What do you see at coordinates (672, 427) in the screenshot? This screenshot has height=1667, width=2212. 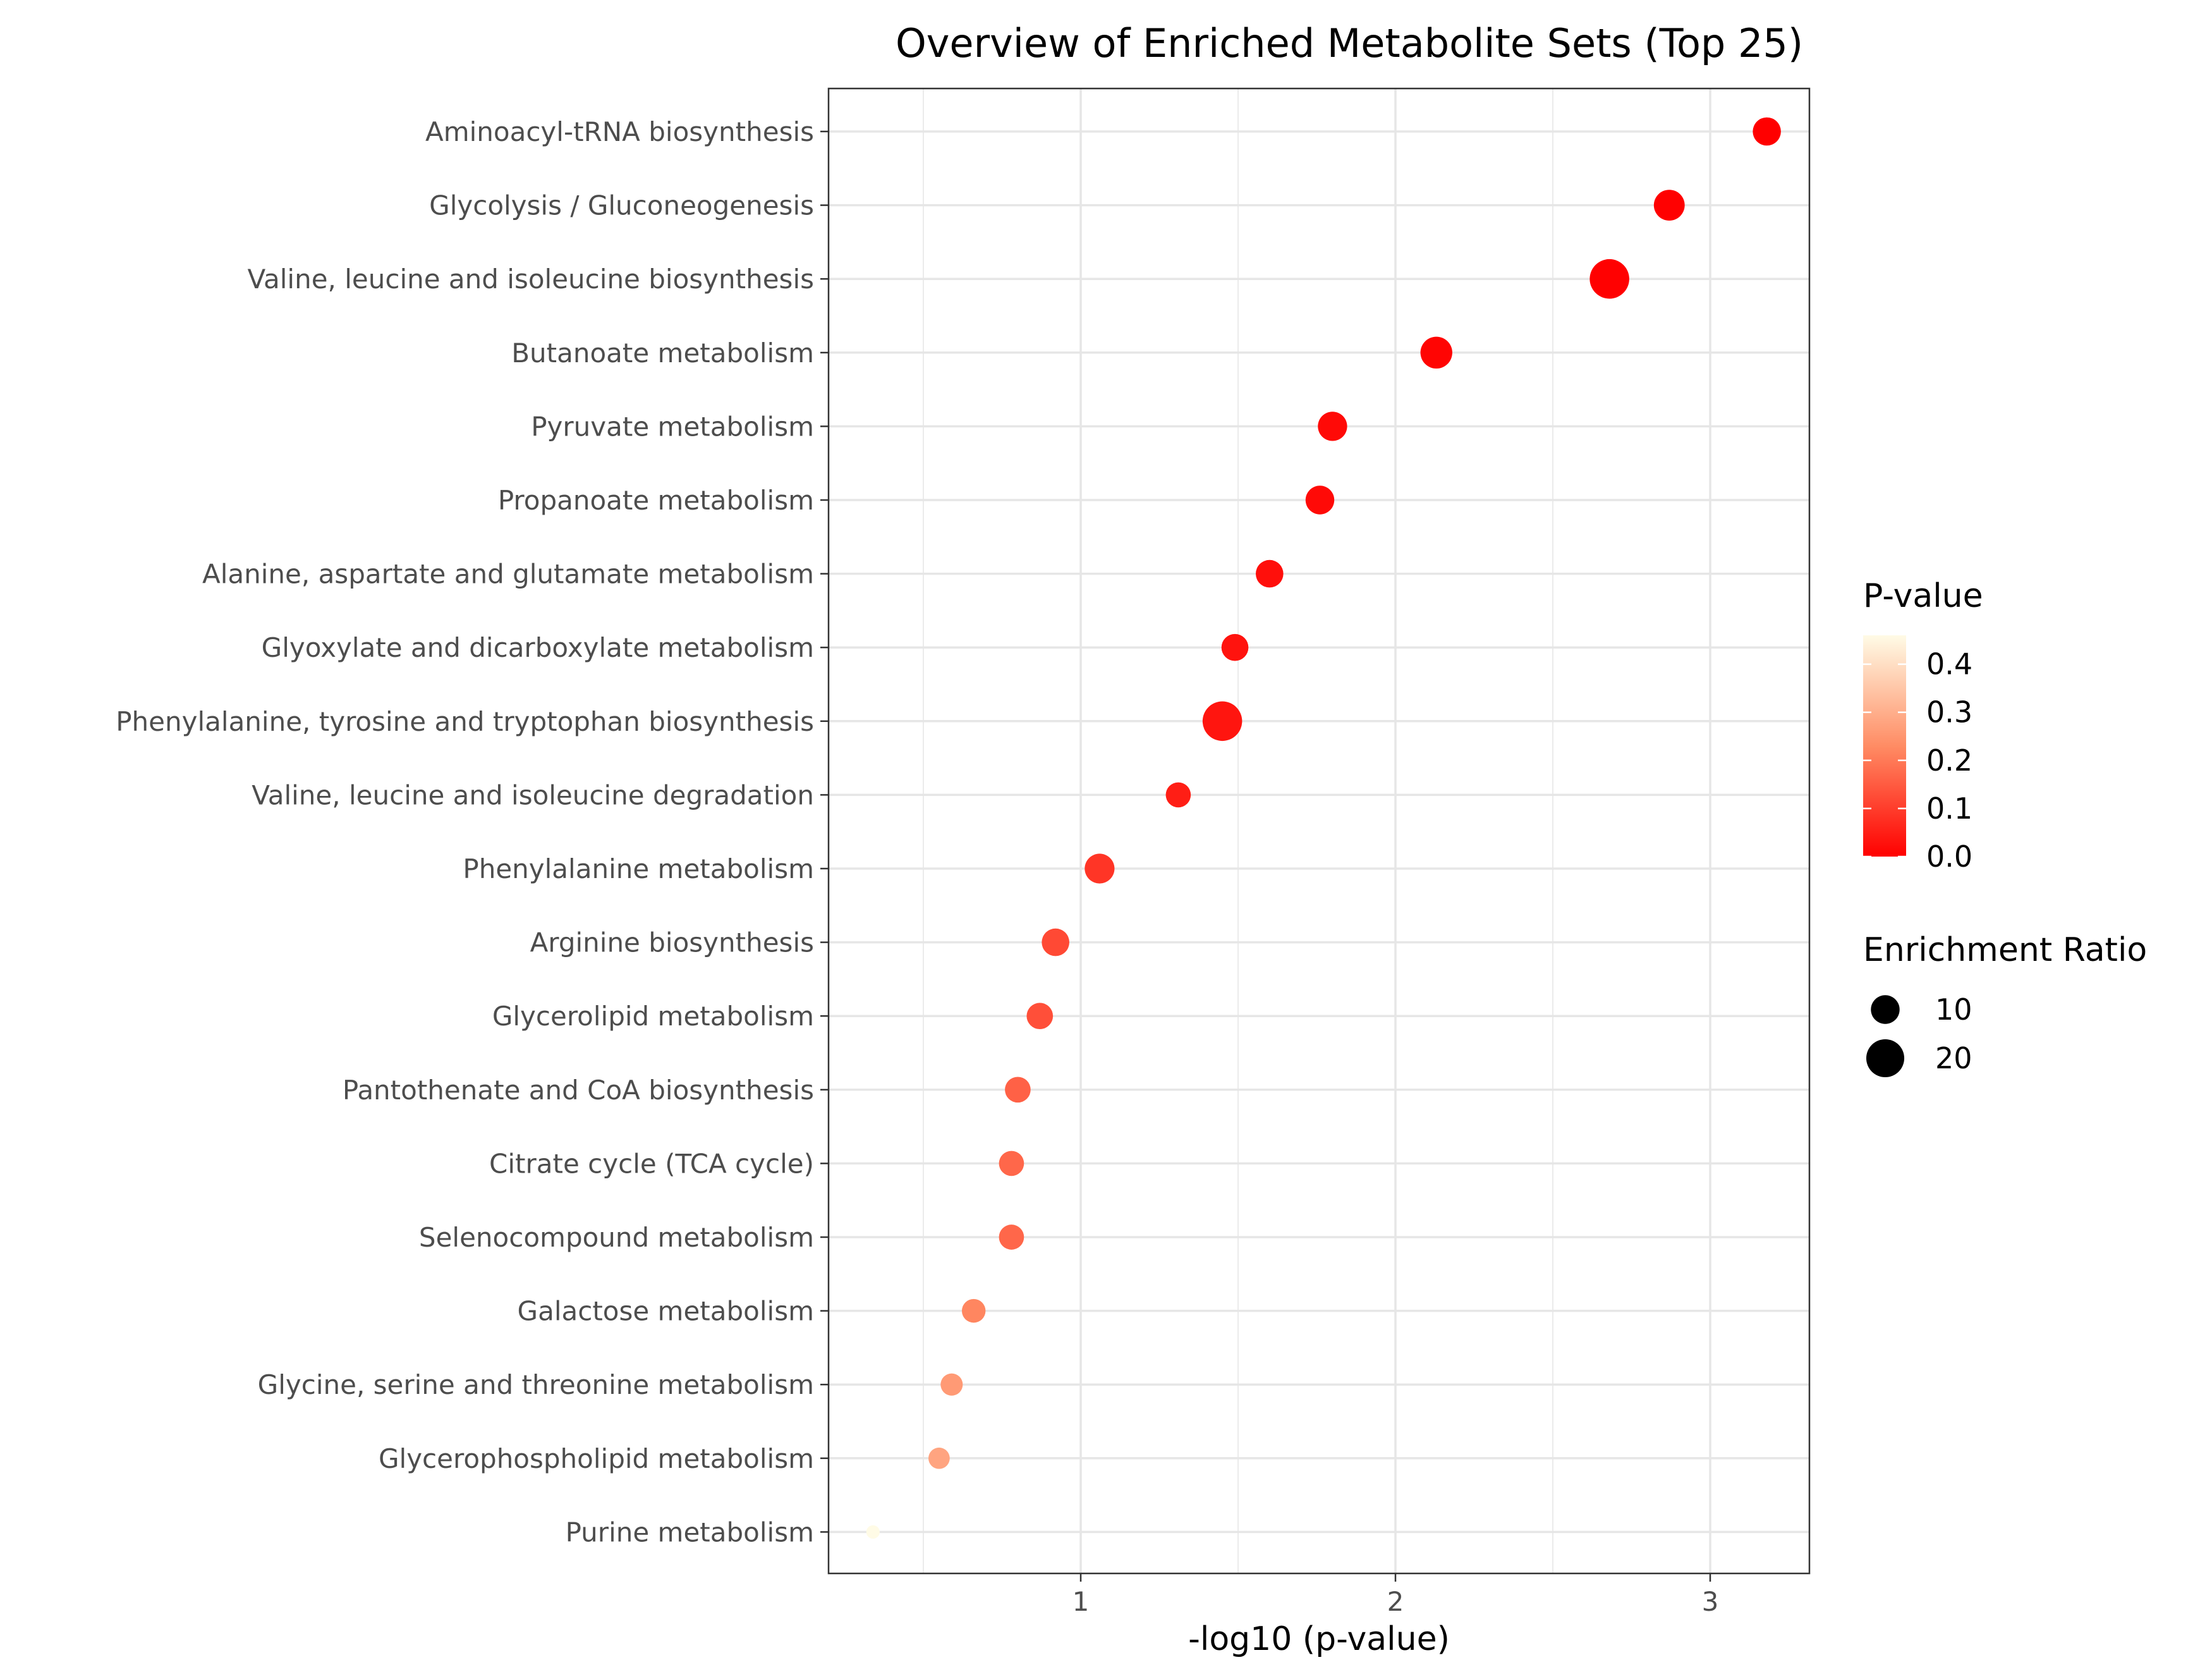 I see `y-tick-label: Pyruvate metabolism` at bounding box center [672, 427].